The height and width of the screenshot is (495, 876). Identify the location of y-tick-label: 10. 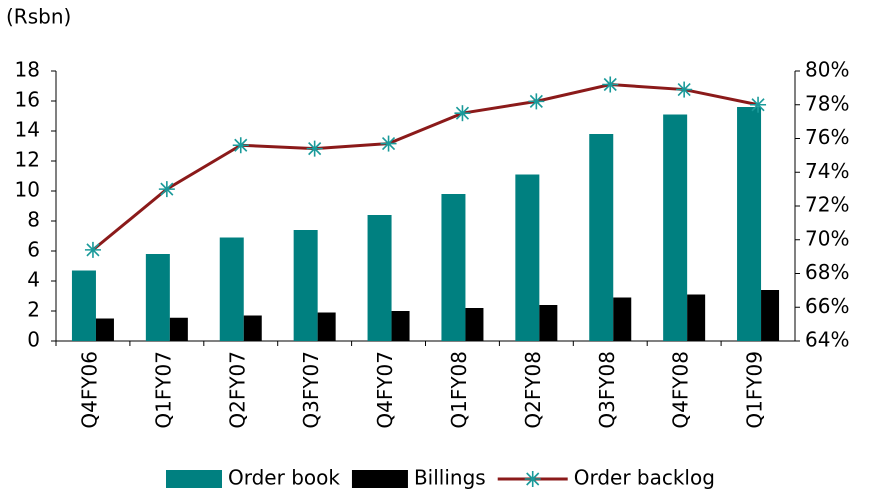
(27, 190).